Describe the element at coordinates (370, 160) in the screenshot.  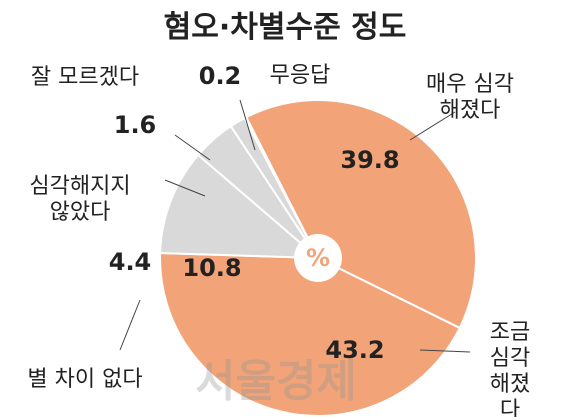
I see `value-label: 39.8` at that location.